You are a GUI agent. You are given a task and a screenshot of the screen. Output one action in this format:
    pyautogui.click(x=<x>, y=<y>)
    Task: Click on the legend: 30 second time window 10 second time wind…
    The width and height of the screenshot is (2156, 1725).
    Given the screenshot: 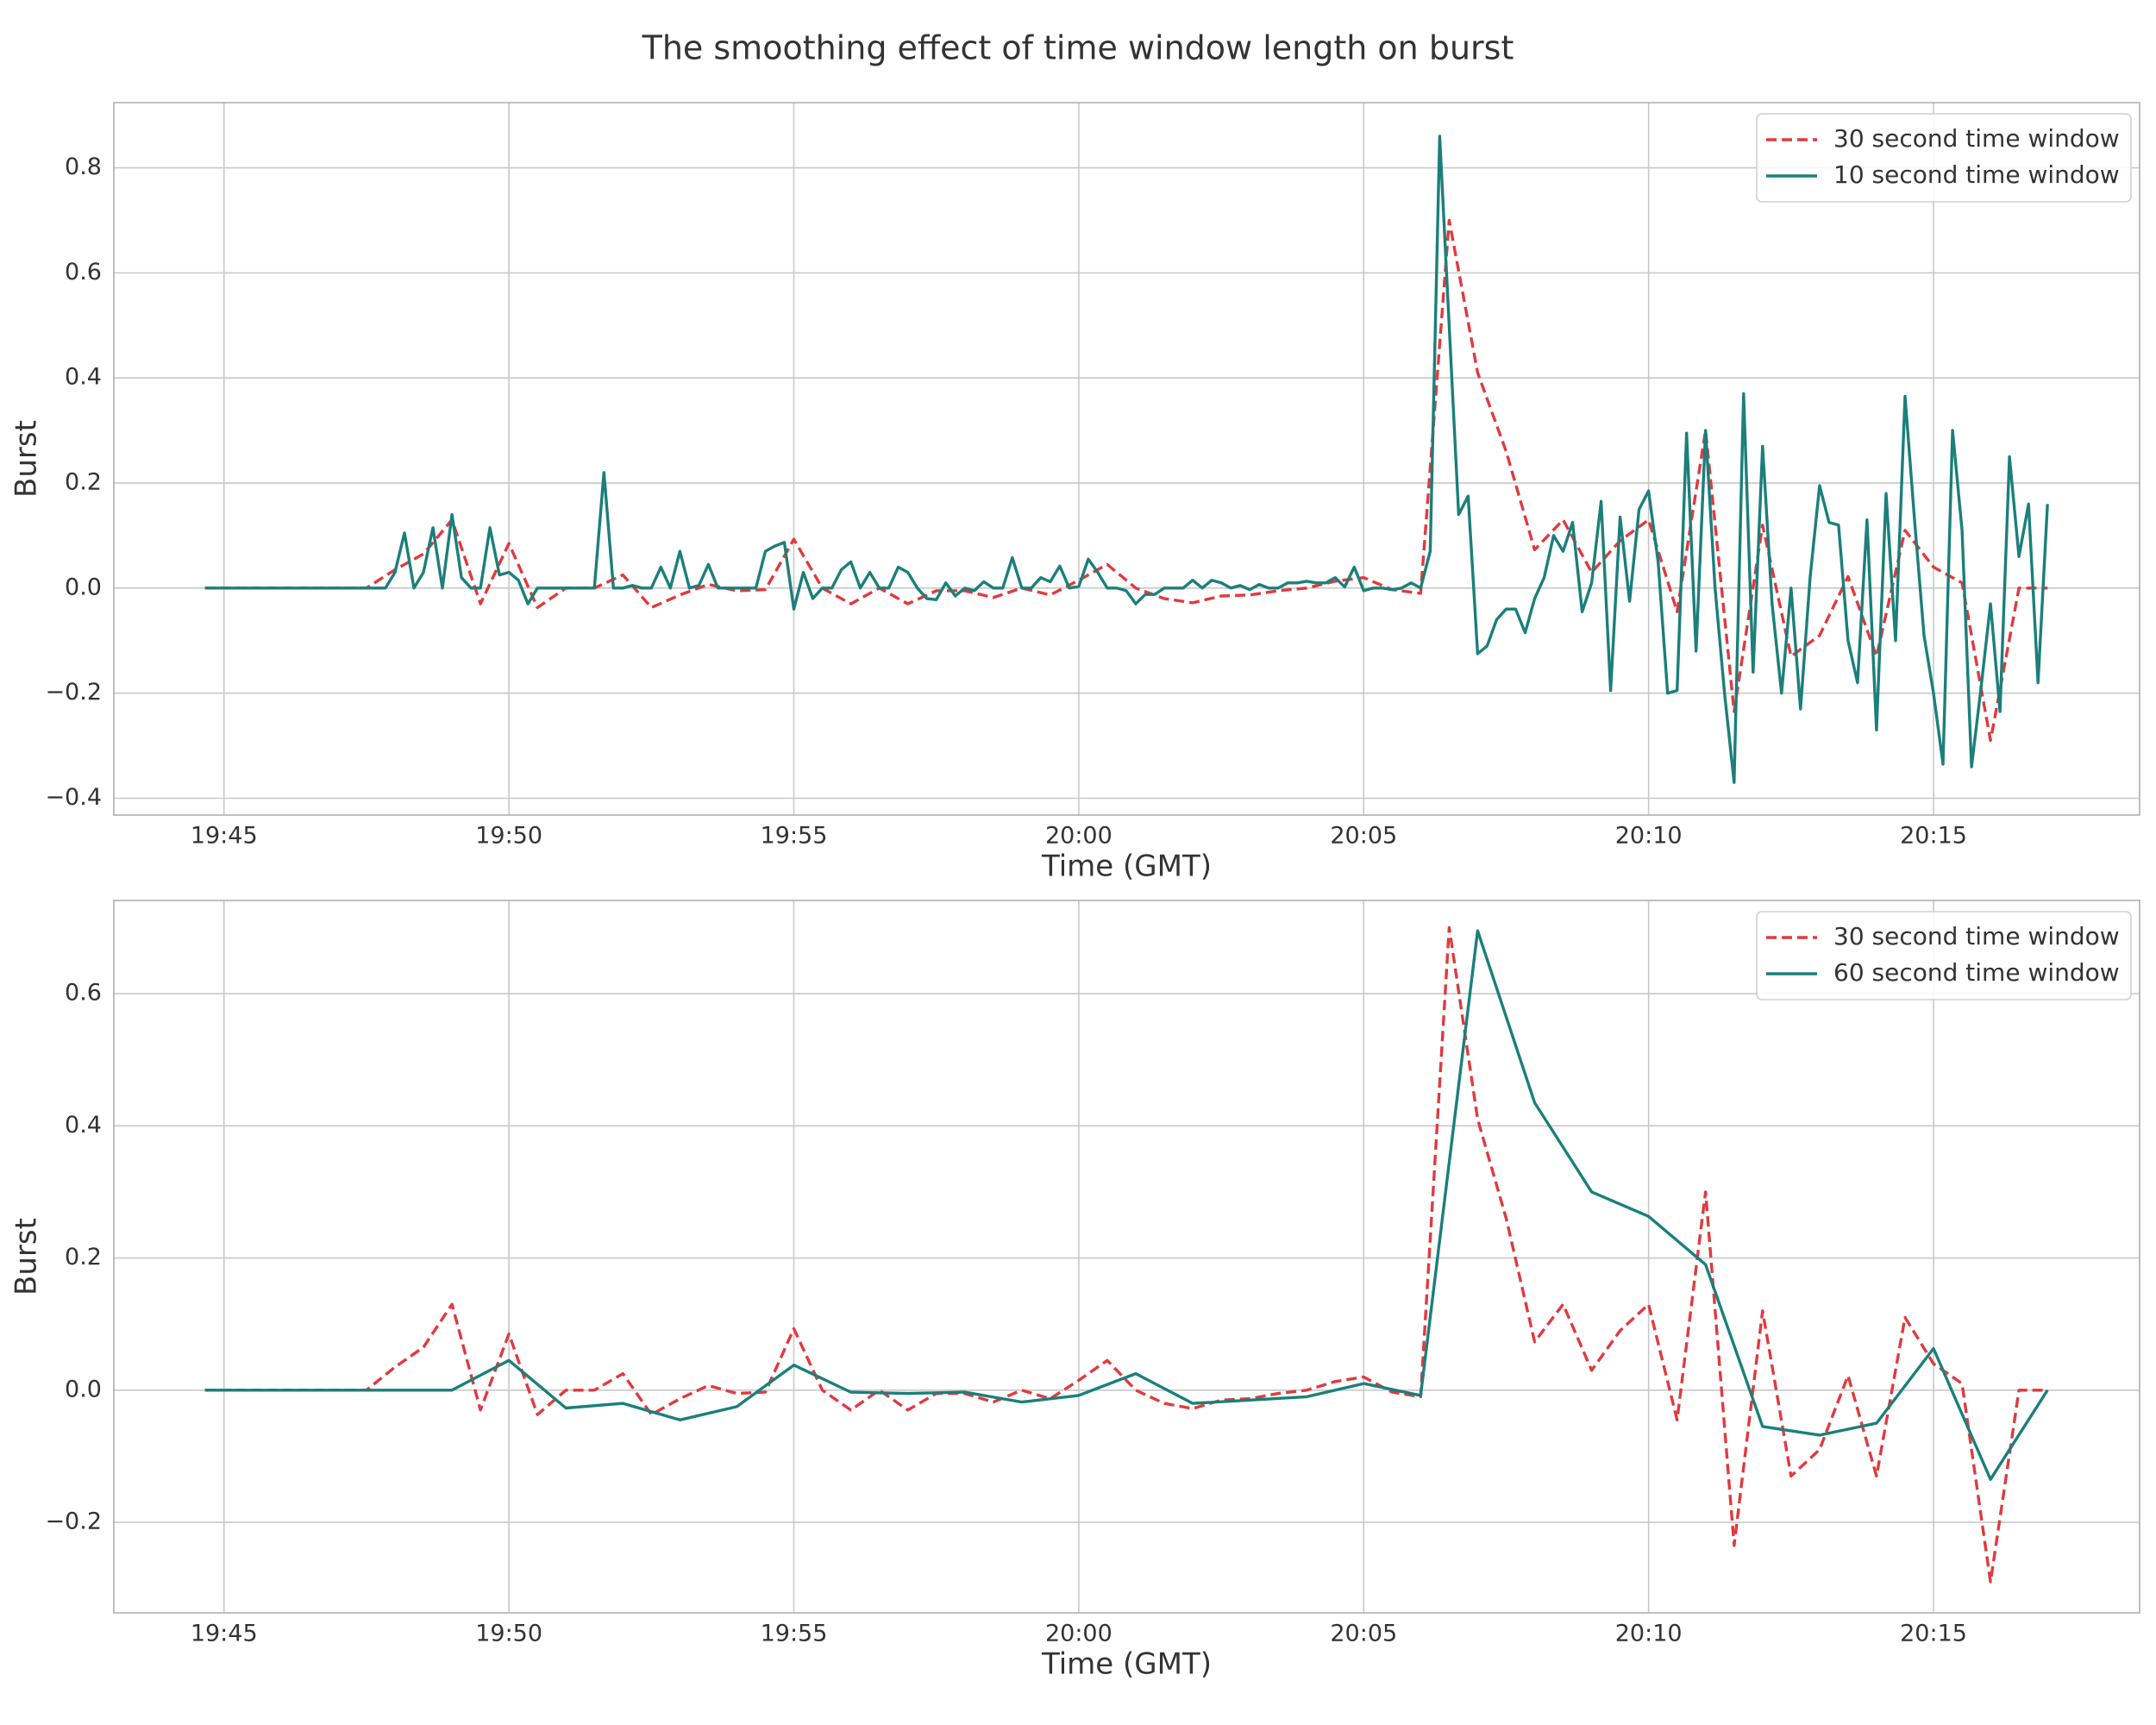 What is the action you would take?
    pyautogui.click(x=1944, y=158)
    